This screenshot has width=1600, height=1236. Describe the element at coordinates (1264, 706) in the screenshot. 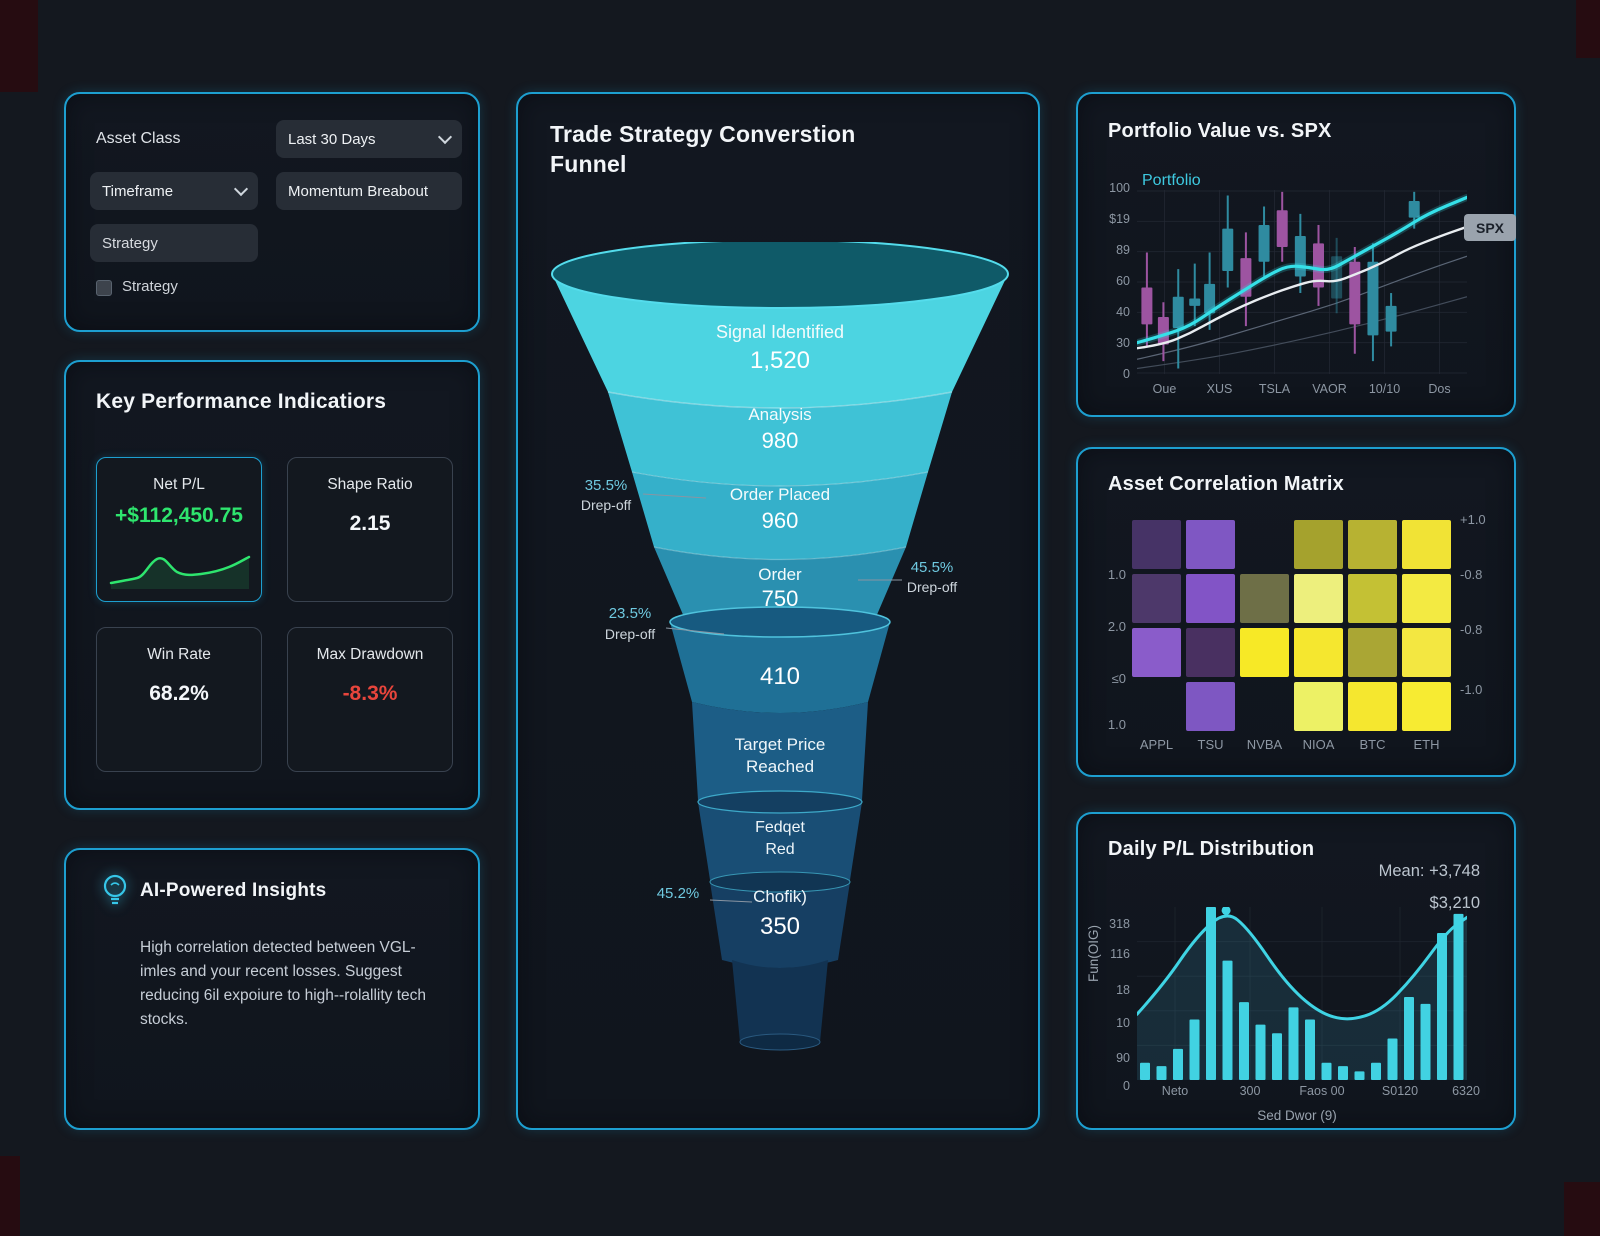

I see `heatmap-cell-empty` at that location.